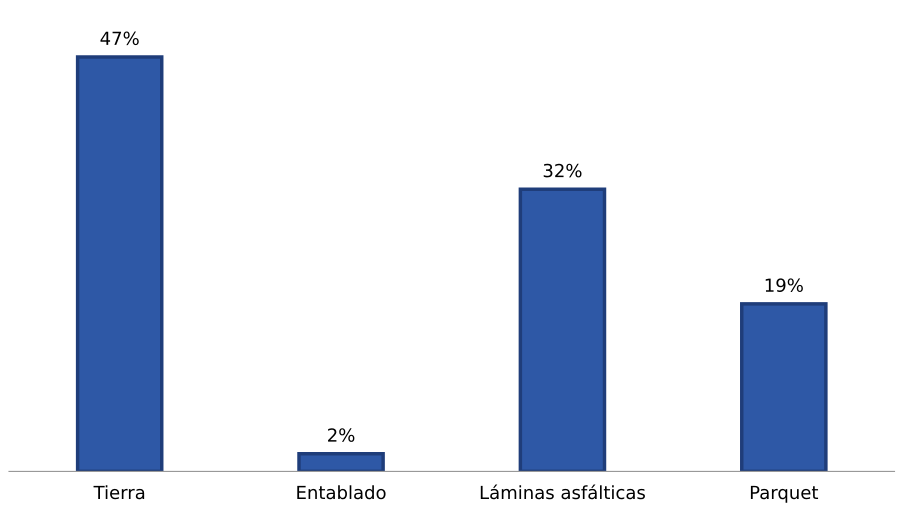 The height and width of the screenshot is (518, 899). What do you see at coordinates (563, 171) in the screenshot?
I see `data-label: 32%` at bounding box center [563, 171].